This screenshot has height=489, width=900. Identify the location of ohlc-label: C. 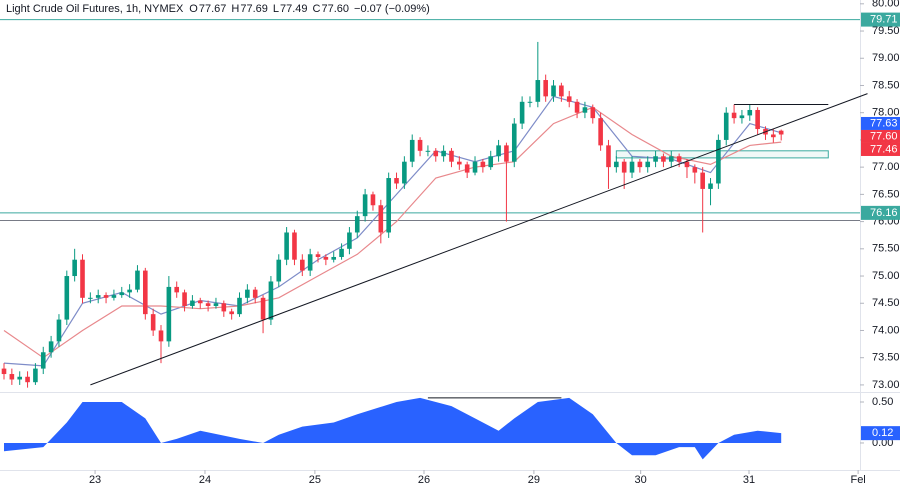
(317, 9).